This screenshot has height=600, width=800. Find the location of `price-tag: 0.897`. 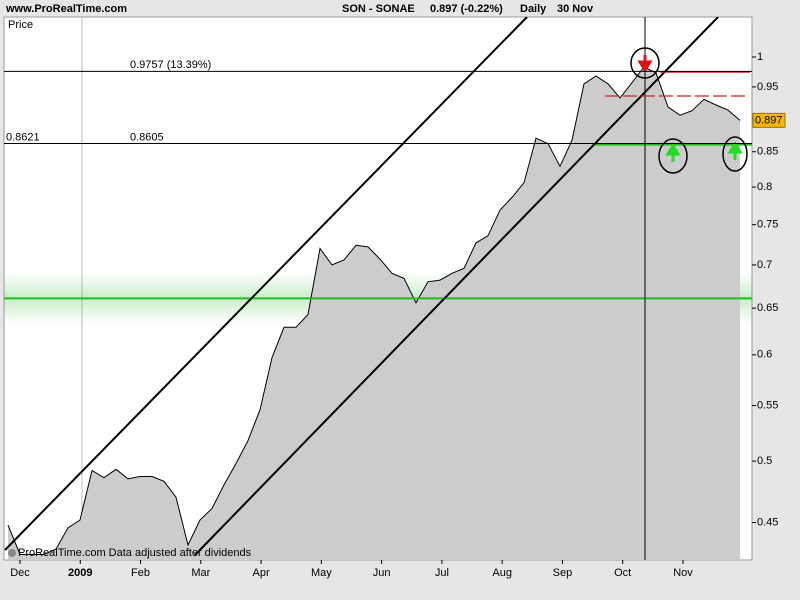

price-tag: 0.897 is located at coordinates (769, 120).